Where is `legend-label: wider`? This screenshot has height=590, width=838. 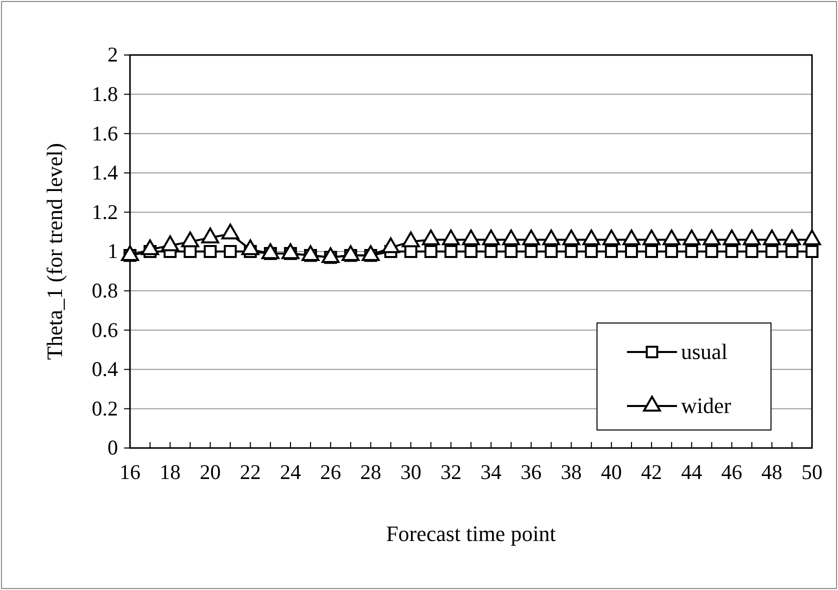
legend-label: wider is located at coordinates (706, 405).